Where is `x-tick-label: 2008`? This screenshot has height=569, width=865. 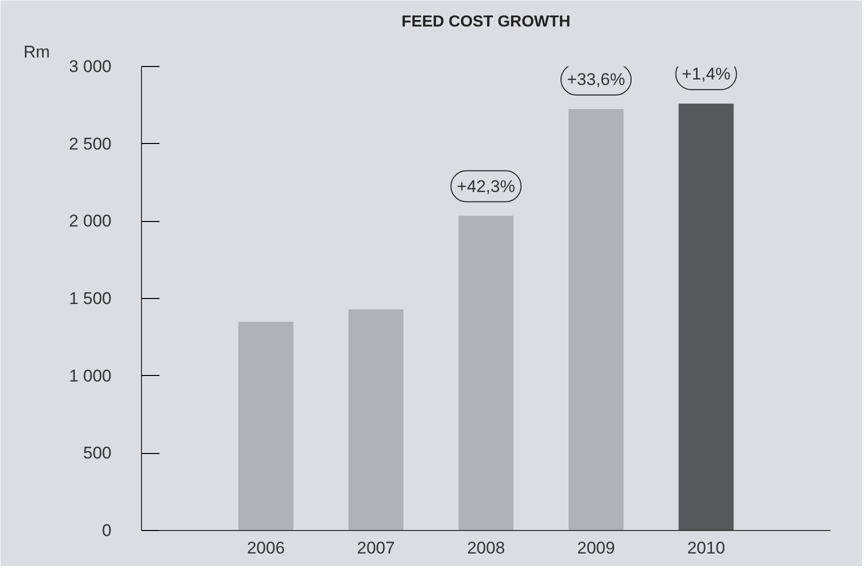
x-tick-label: 2008 is located at coordinates (486, 548).